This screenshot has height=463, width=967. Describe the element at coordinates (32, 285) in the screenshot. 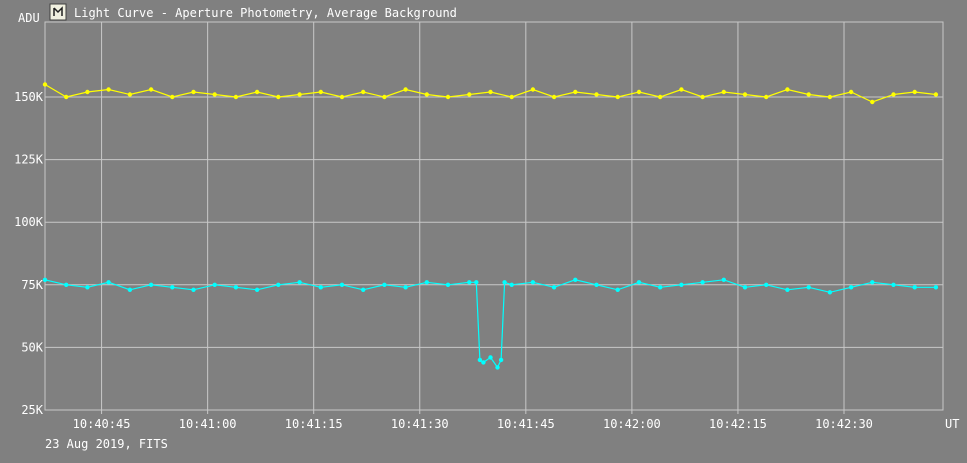

I see `y-tick-label: 75K` at that location.